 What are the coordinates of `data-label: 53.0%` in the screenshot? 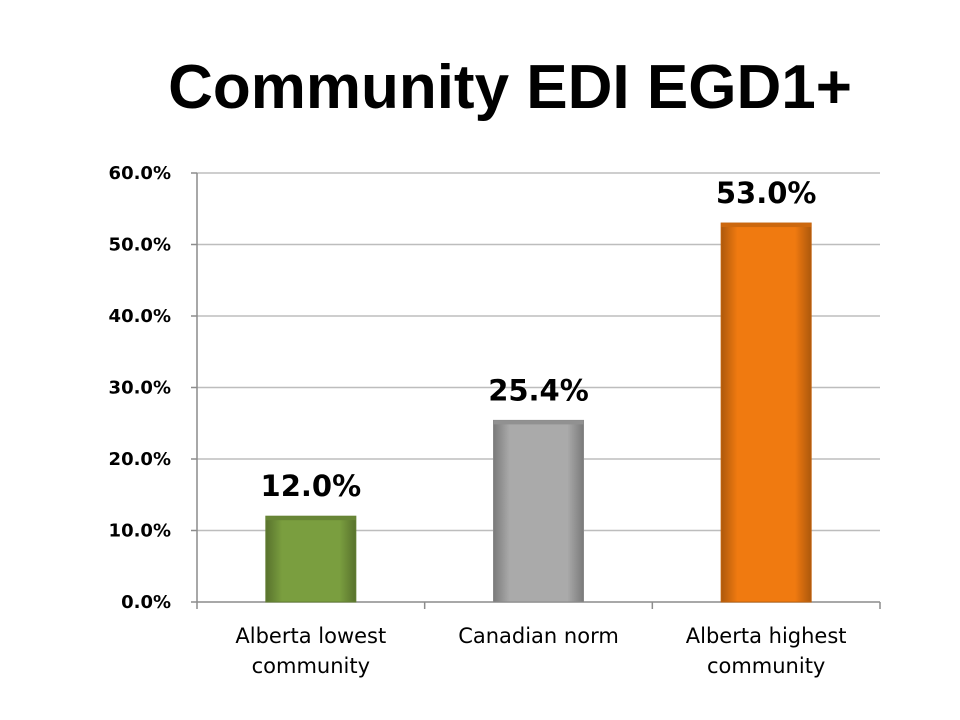 It's located at (766, 193).